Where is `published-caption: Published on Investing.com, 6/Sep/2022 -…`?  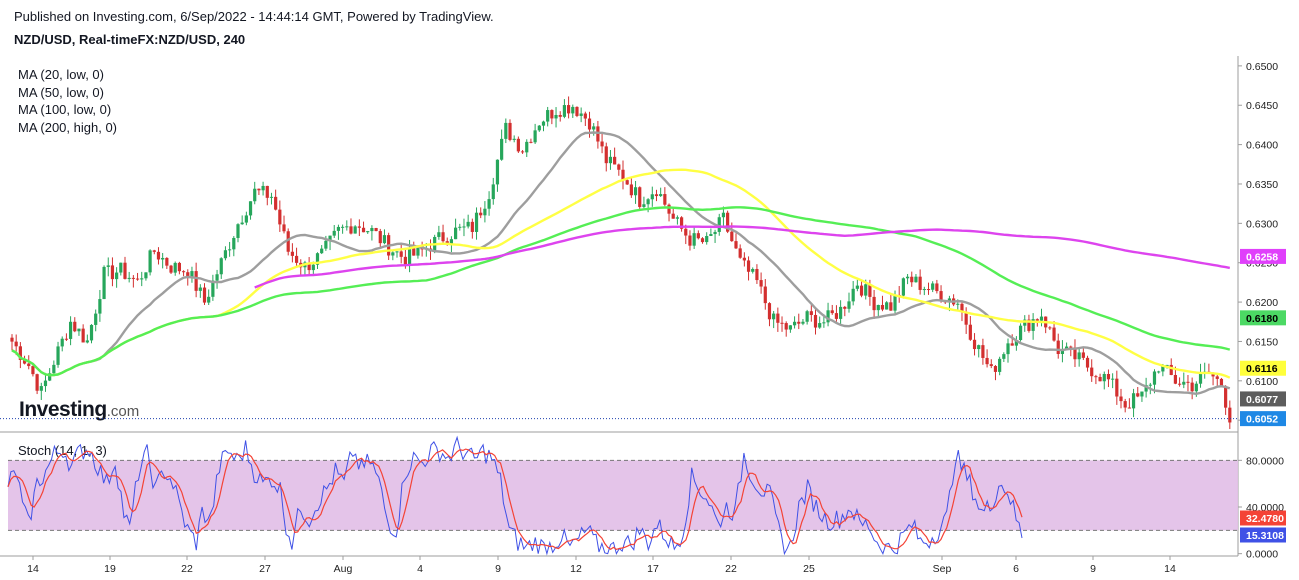
published-caption: Published on Investing.com, 6/Sep/2022 -… is located at coordinates (254, 16).